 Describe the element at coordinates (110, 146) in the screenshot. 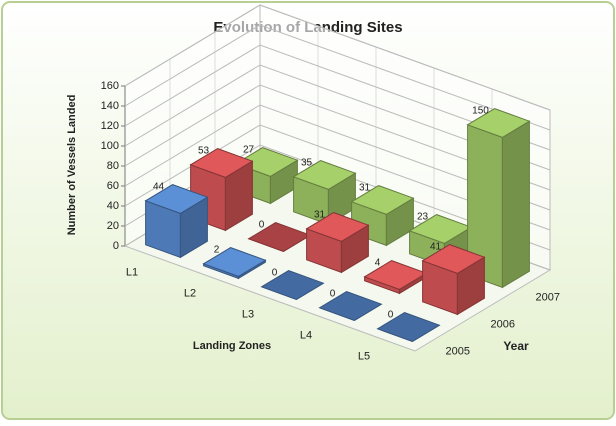

I see `y-tick-label: 100` at that location.